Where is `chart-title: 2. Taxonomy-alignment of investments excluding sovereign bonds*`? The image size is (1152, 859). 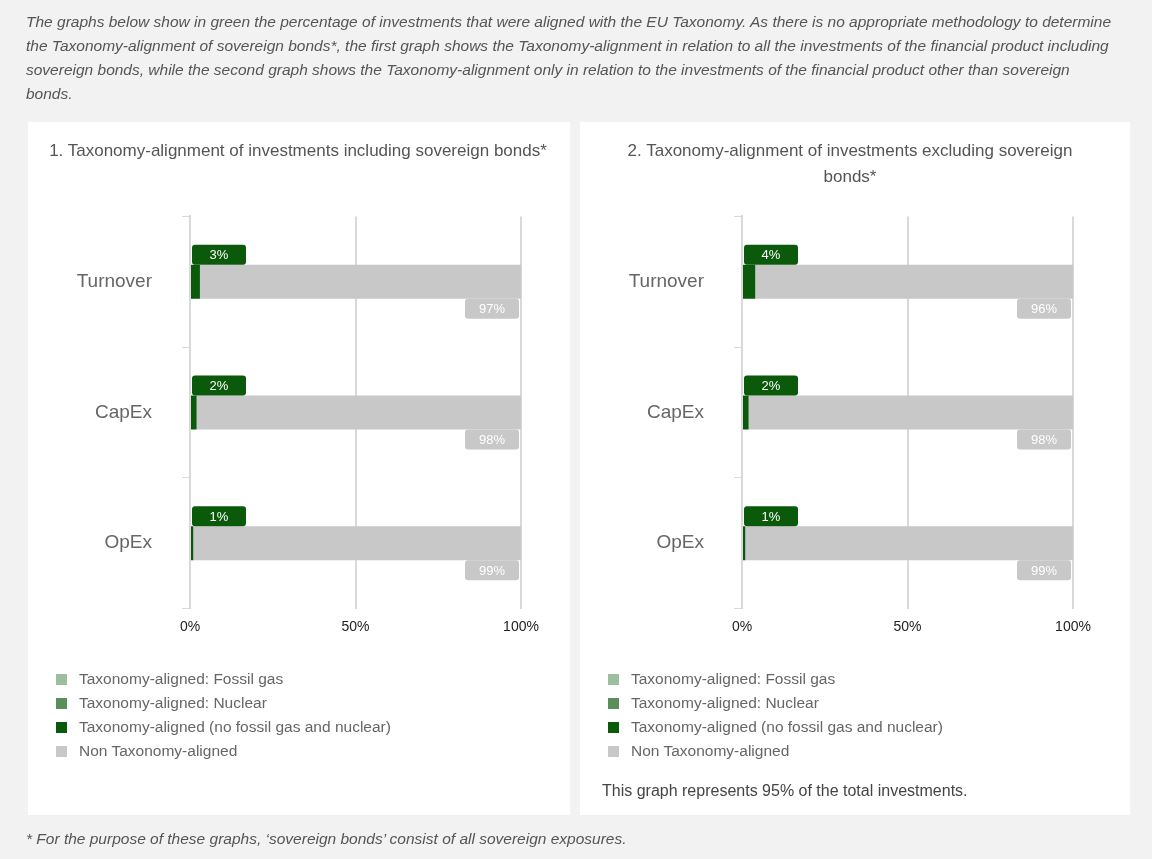
chart-title: 2. Taxonomy-alignment of investments excluding sovereign bonds* is located at coordinates (850, 164).